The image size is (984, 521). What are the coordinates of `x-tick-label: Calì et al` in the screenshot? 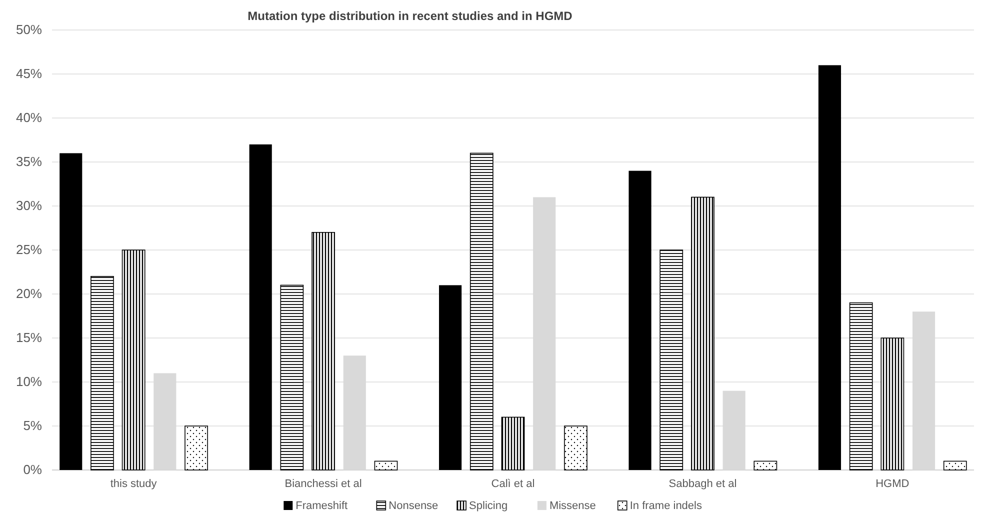 It's located at (513, 484).